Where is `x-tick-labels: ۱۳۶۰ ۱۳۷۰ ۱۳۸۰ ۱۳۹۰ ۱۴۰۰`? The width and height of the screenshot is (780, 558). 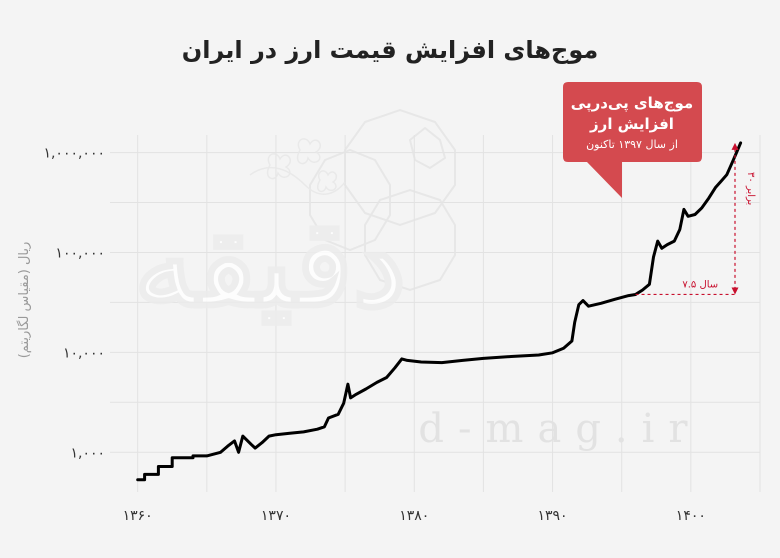 x-tick-labels: ۱۳۶۰ ۱۳۷۰ ۱۳۸۰ ۱۳۹۰ ۱۴۰۰ is located at coordinates (414, 516).